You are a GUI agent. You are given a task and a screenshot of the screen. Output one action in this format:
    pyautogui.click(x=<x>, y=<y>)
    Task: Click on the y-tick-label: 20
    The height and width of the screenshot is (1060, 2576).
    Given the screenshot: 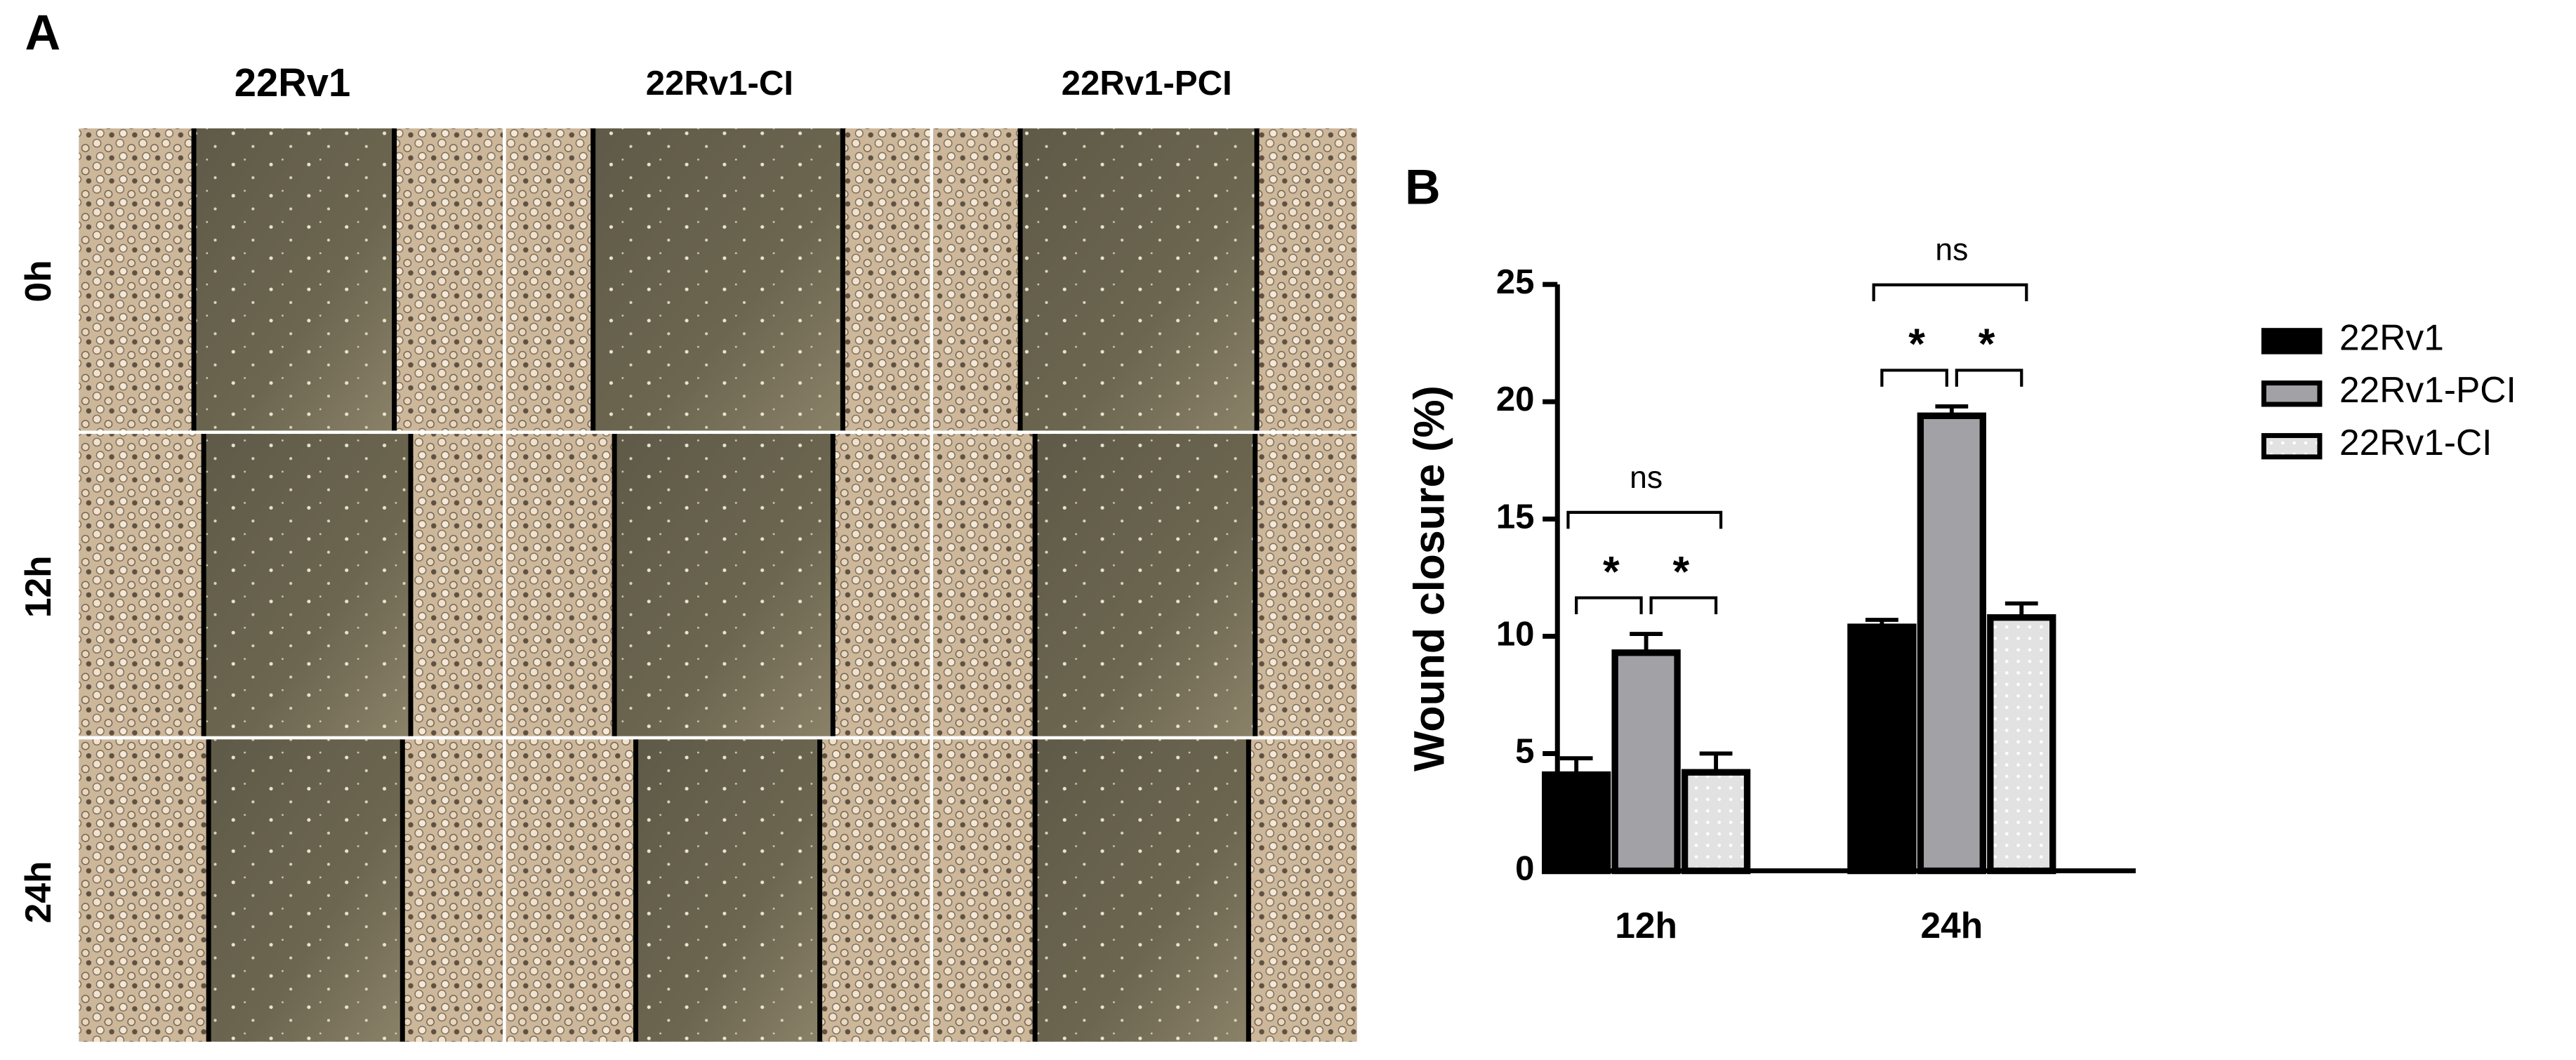 What is the action you would take?
    pyautogui.click(x=1515, y=399)
    